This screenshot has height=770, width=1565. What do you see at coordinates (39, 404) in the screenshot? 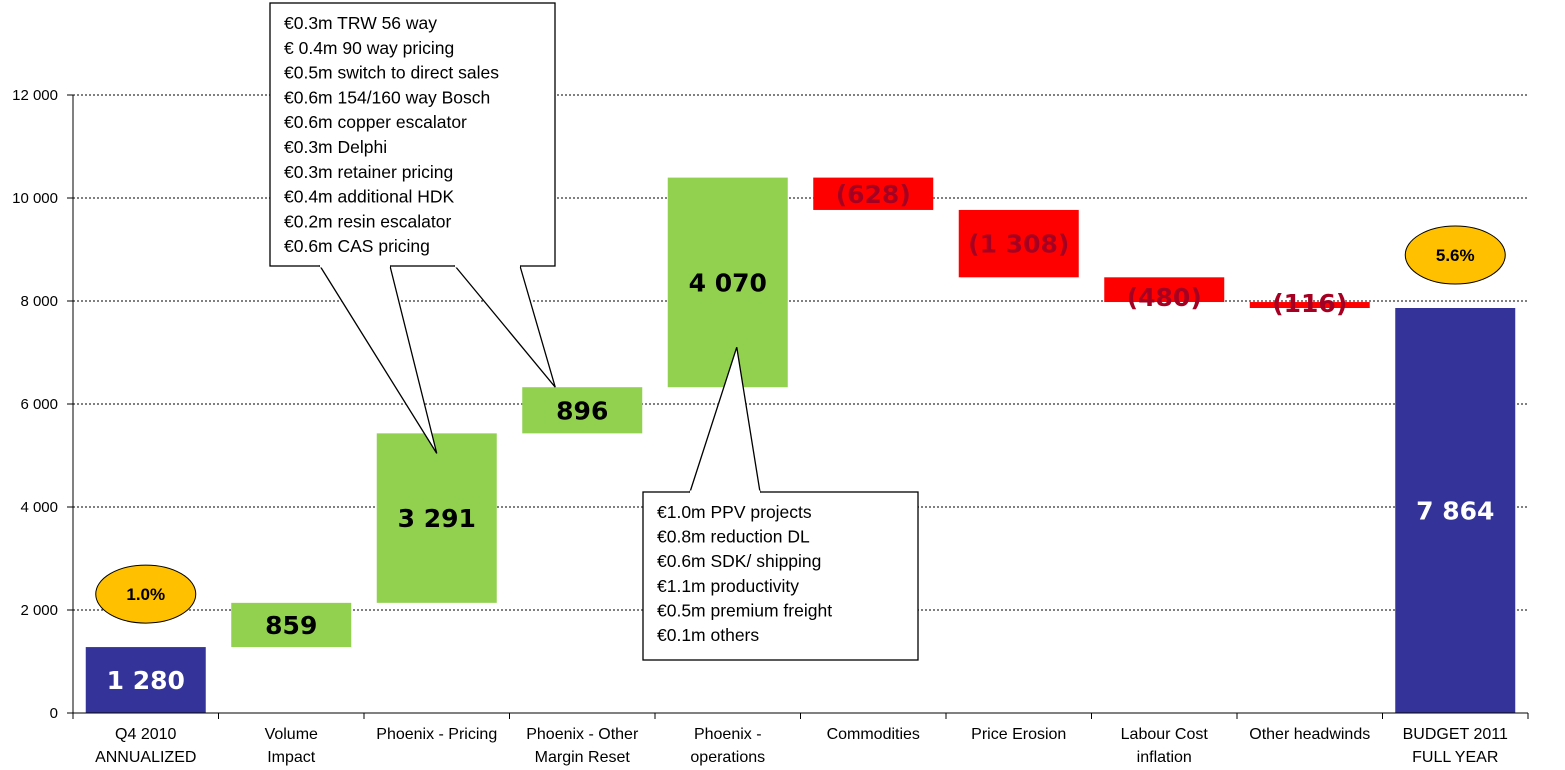
I see `y-tick-label: 6 000` at bounding box center [39, 404].